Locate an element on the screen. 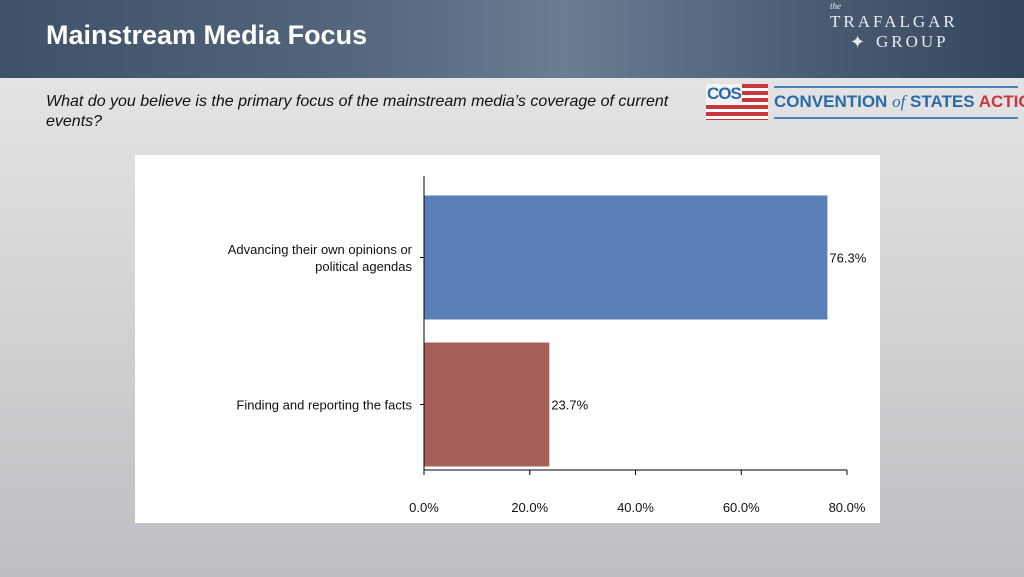  logo-the: the is located at coordinates (835, 6).